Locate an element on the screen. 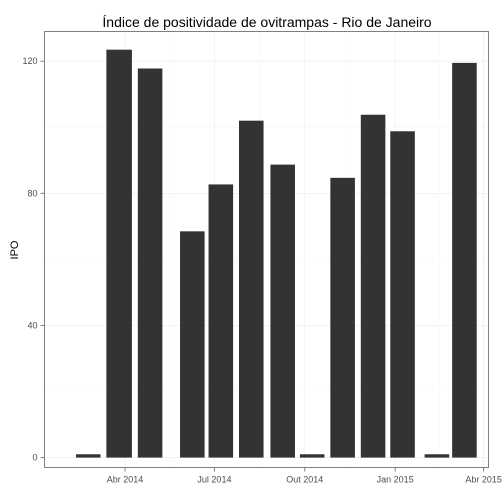 Image resolution: width=504 pixels, height=504 pixels. x-axis: Abr 2014 Jul 2014 Out 2014 Jan 2015 Abr 2015 is located at coordinates (304, 476).